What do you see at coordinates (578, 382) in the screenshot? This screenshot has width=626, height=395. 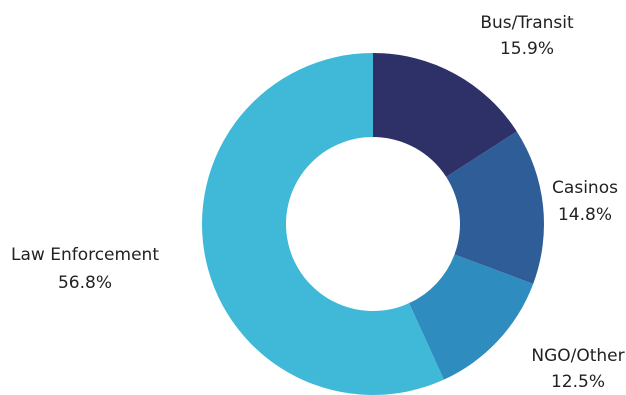 I see `slice-value-label: 12.5%` at bounding box center [578, 382].